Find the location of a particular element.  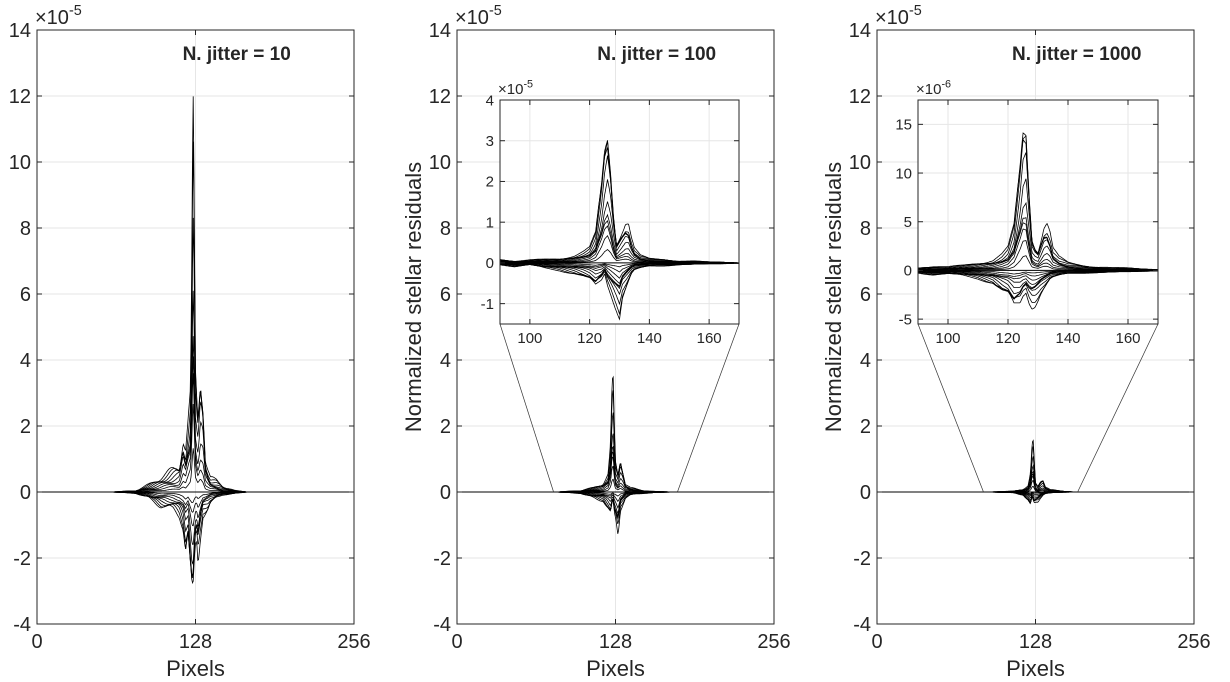

chart-panel-right-y-axis-label: Normalized stellar residuals is located at coordinates (833, 297).